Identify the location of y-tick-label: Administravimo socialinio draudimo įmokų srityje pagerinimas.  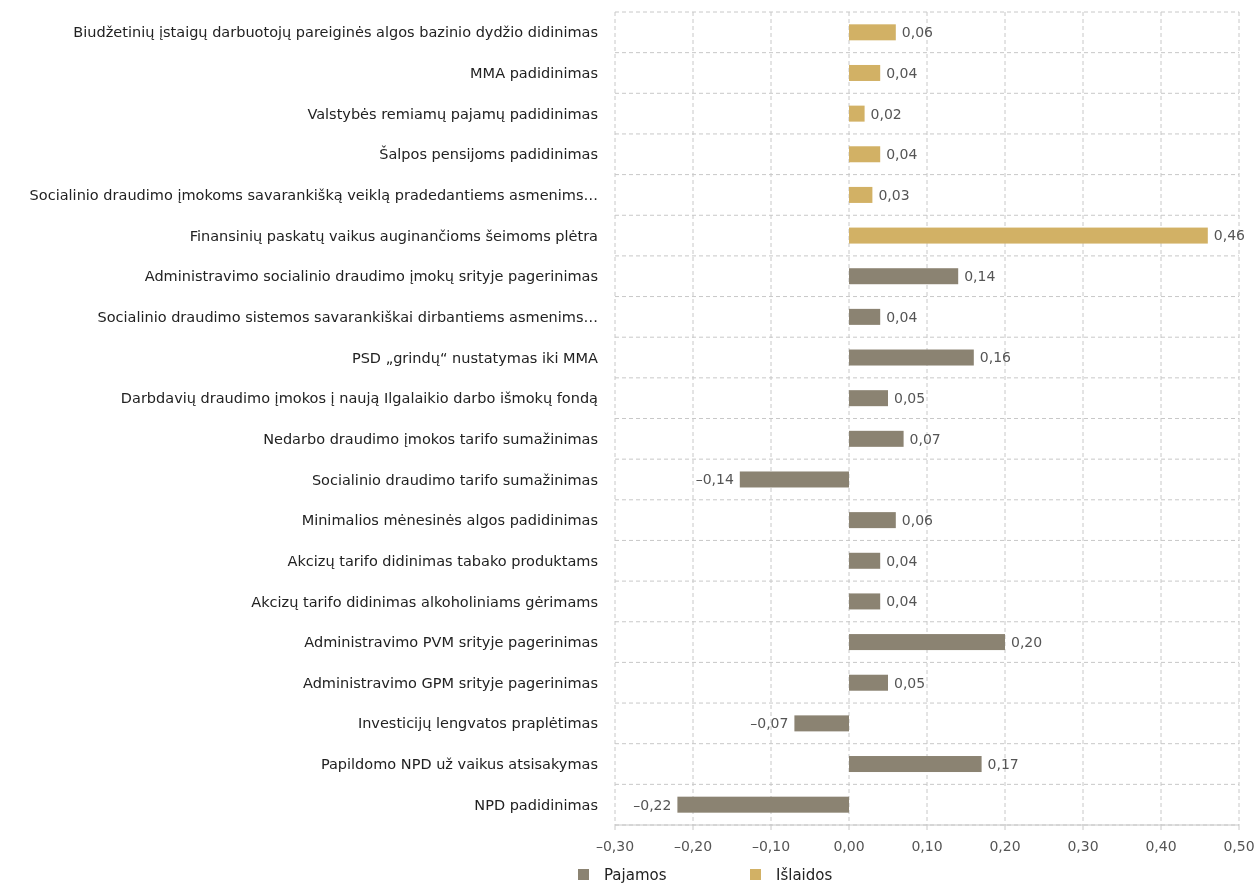
(371, 276).